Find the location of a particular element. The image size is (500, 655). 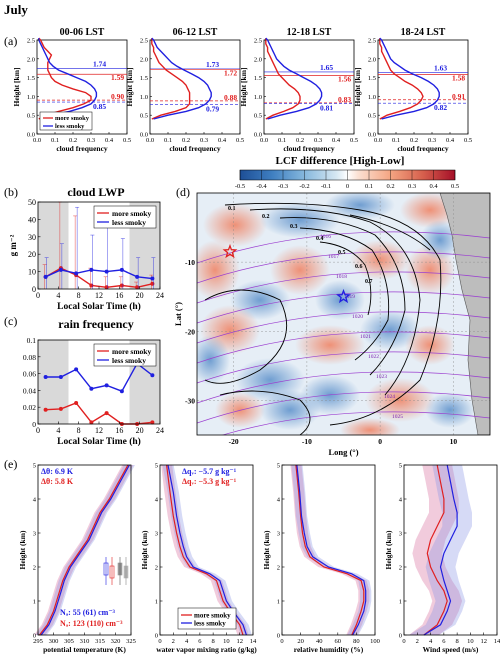

x-tick-label: 10 is located at coordinates (470, 641).